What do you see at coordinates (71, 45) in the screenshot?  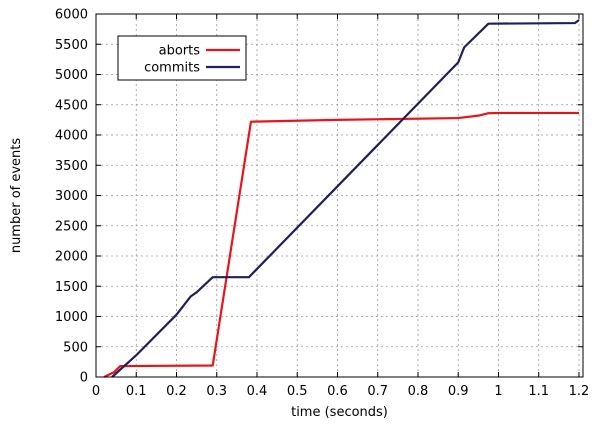 I see `y-tick-label: 5500` at bounding box center [71, 45].